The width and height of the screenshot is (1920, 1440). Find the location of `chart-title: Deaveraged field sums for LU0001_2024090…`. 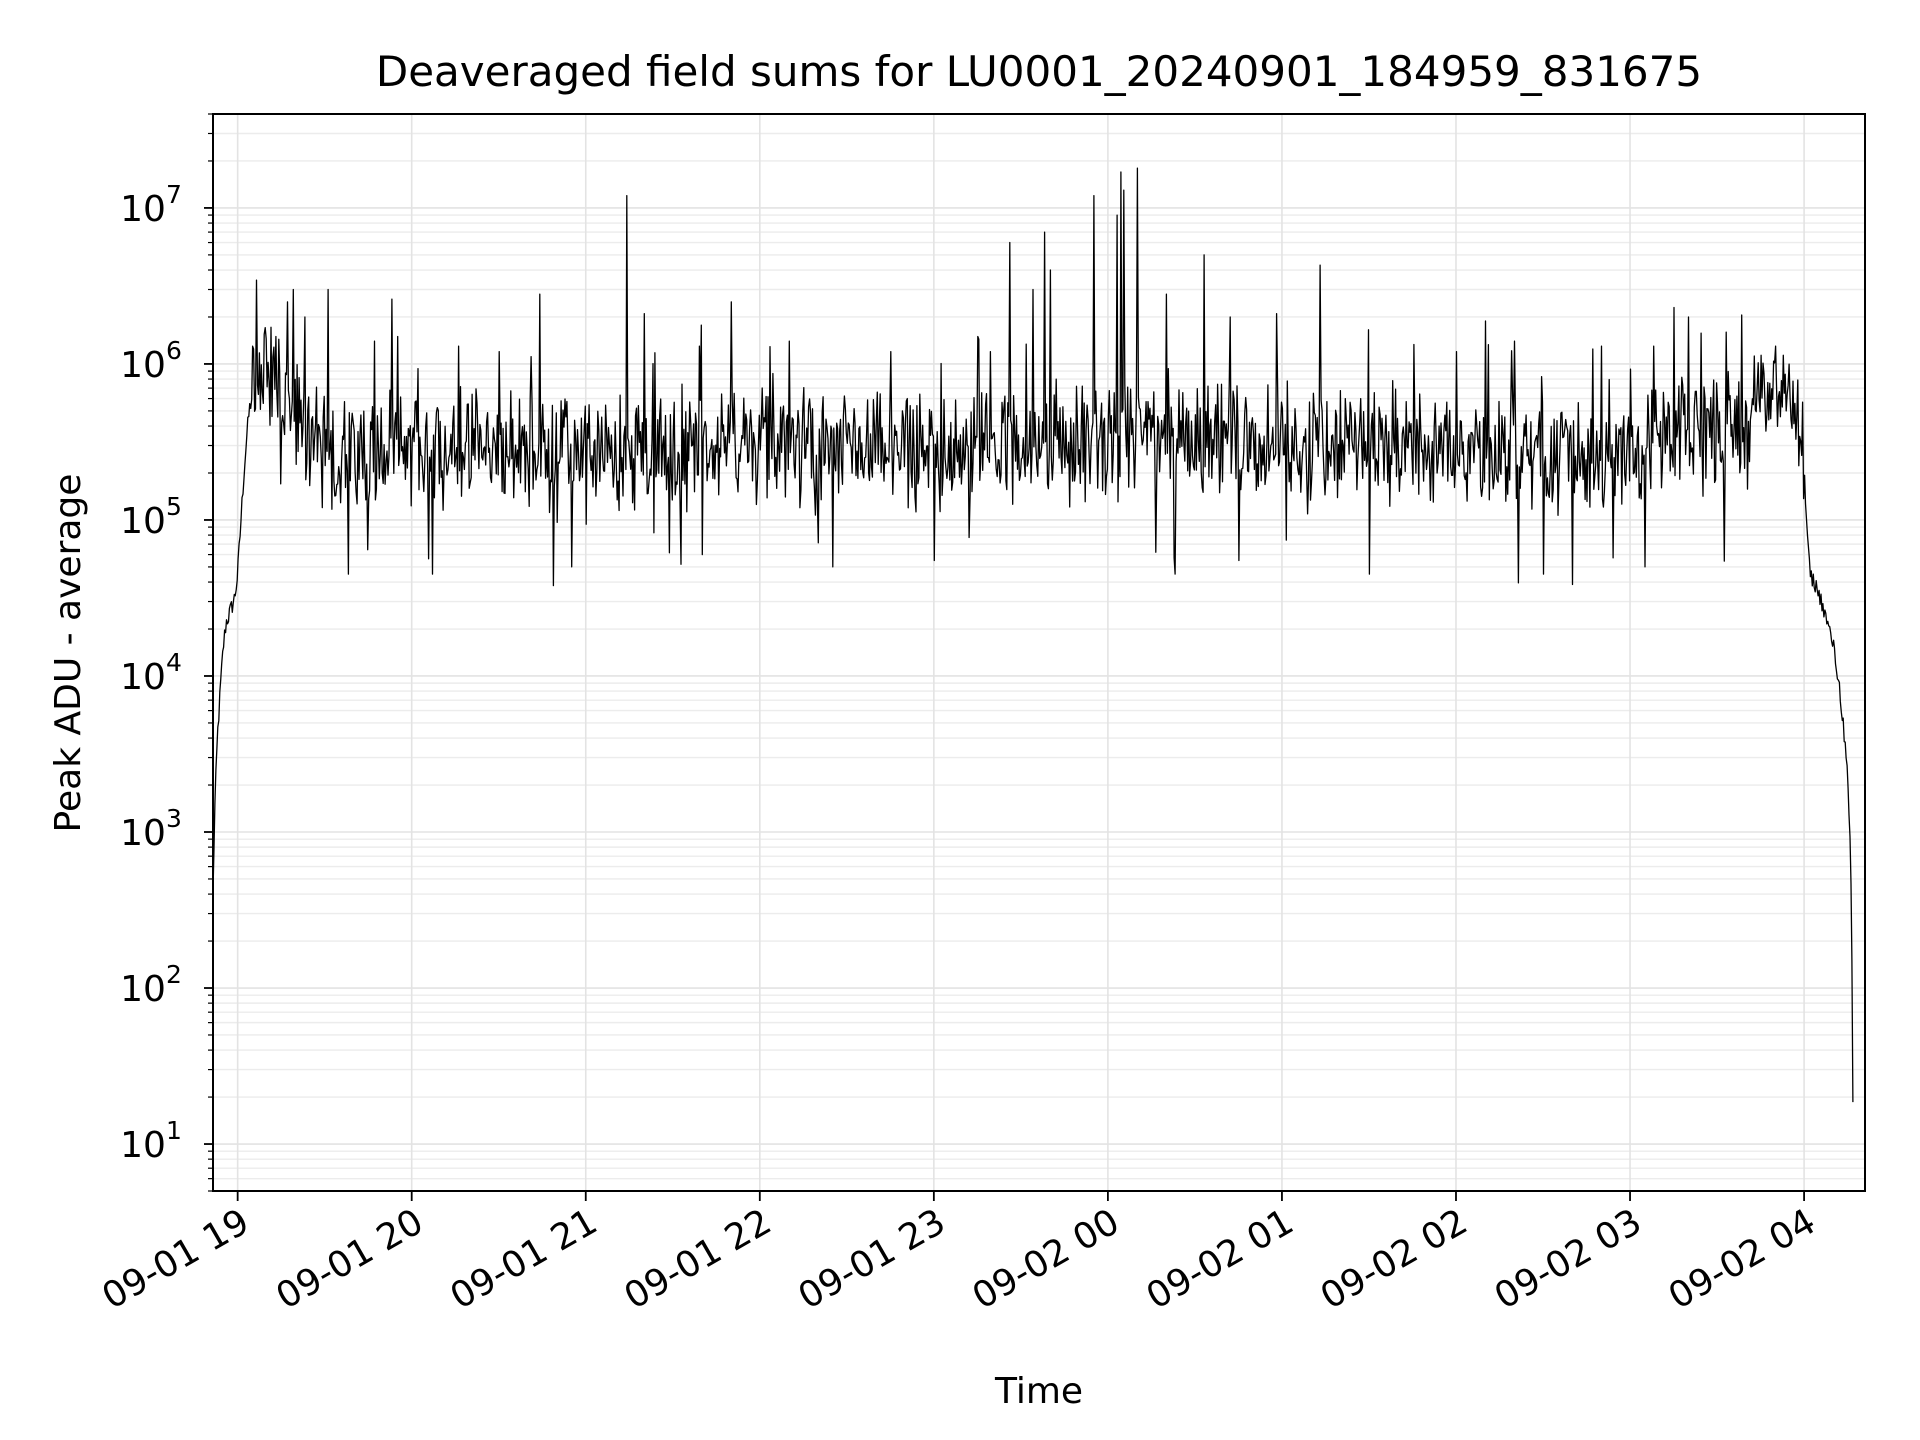

chart-title: Deaveraged field sums for LU0001_2024090… is located at coordinates (1039, 71).